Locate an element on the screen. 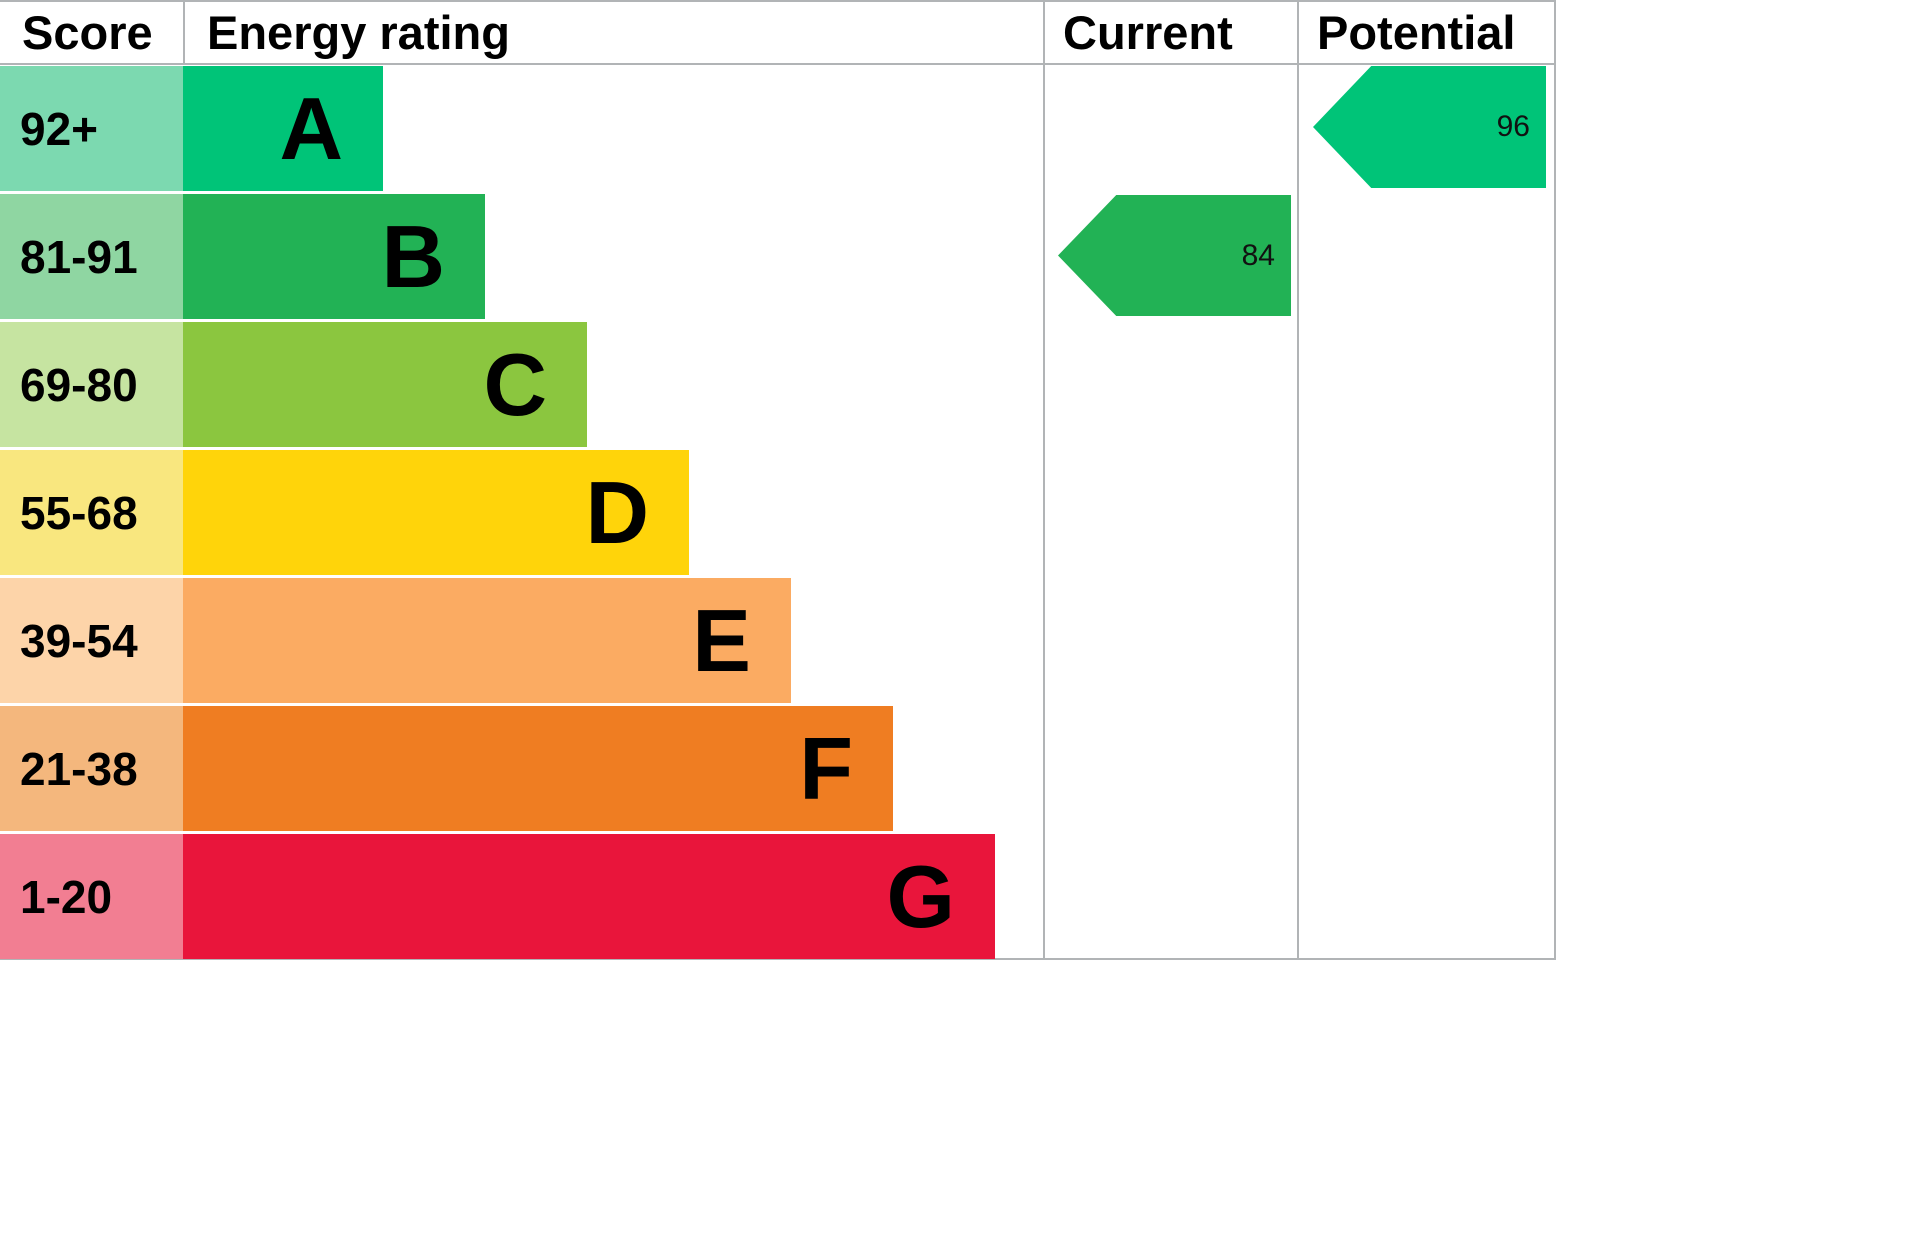 The height and width of the screenshot is (1249, 1920). current-rating-value: 84 is located at coordinates (1258, 255).